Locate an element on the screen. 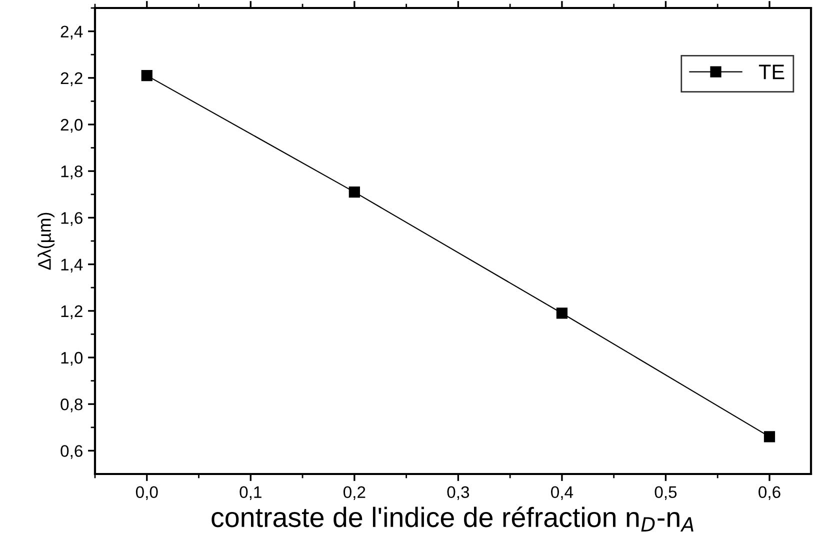  y-tick-label: 1,0 is located at coordinates (72, 359).